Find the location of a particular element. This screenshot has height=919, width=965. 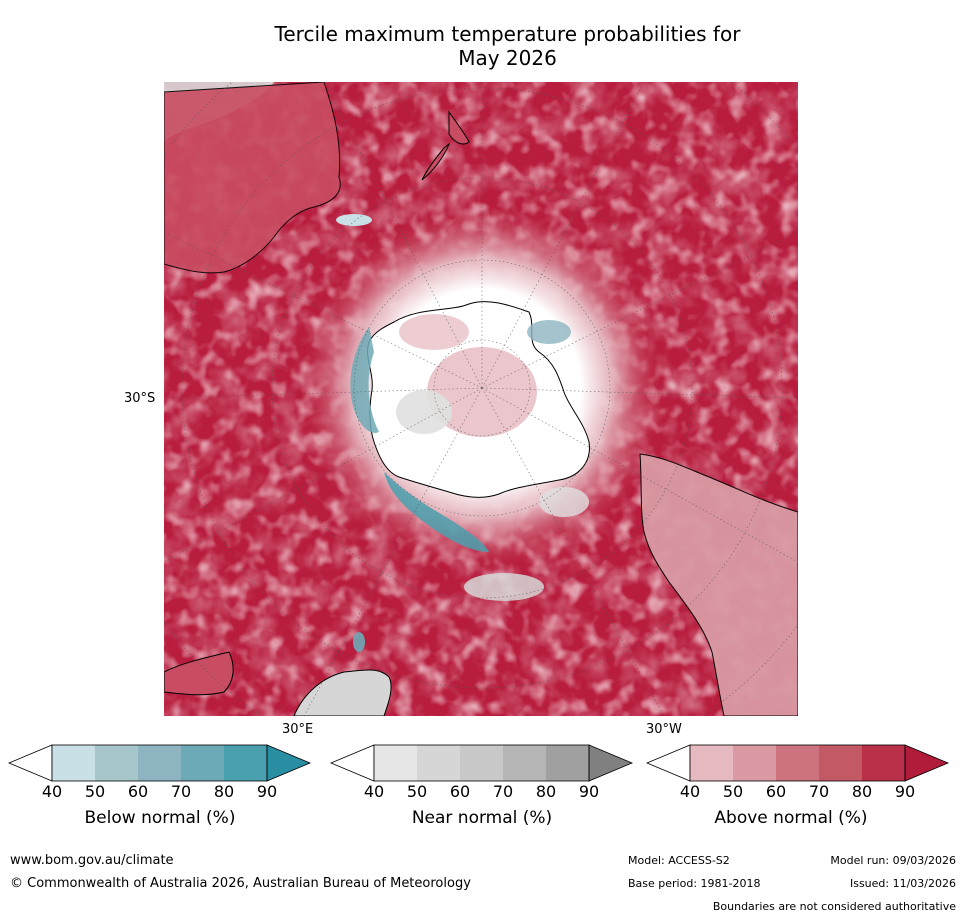

below-tick-80: 80 is located at coordinates (224, 791).